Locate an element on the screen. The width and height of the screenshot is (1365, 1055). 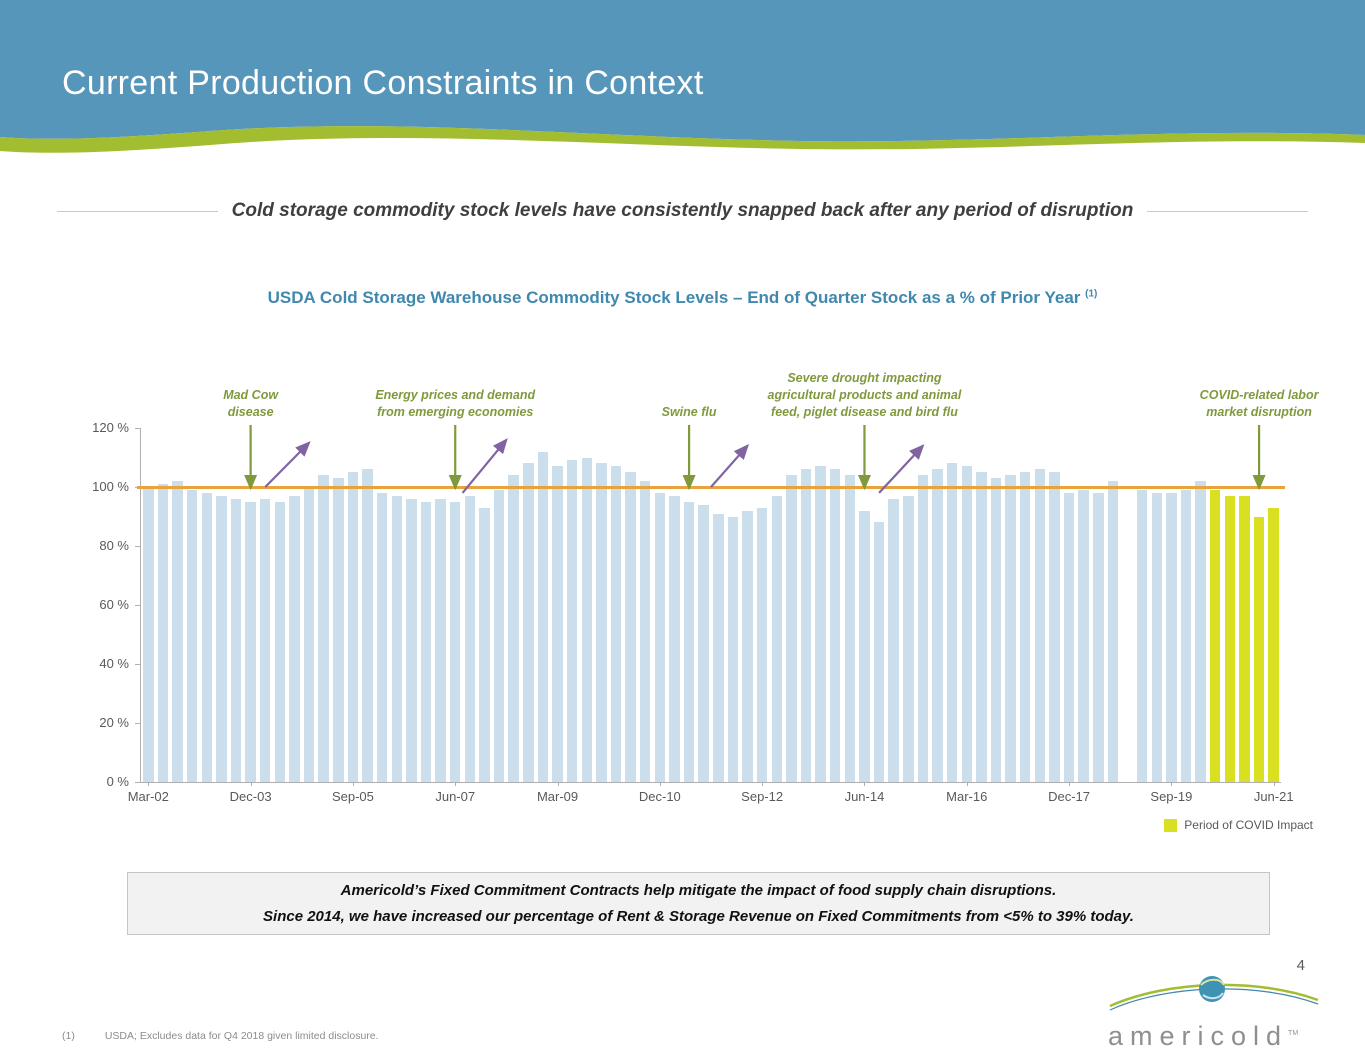
y-tick-label: 20 % is located at coordinates (114, 722).